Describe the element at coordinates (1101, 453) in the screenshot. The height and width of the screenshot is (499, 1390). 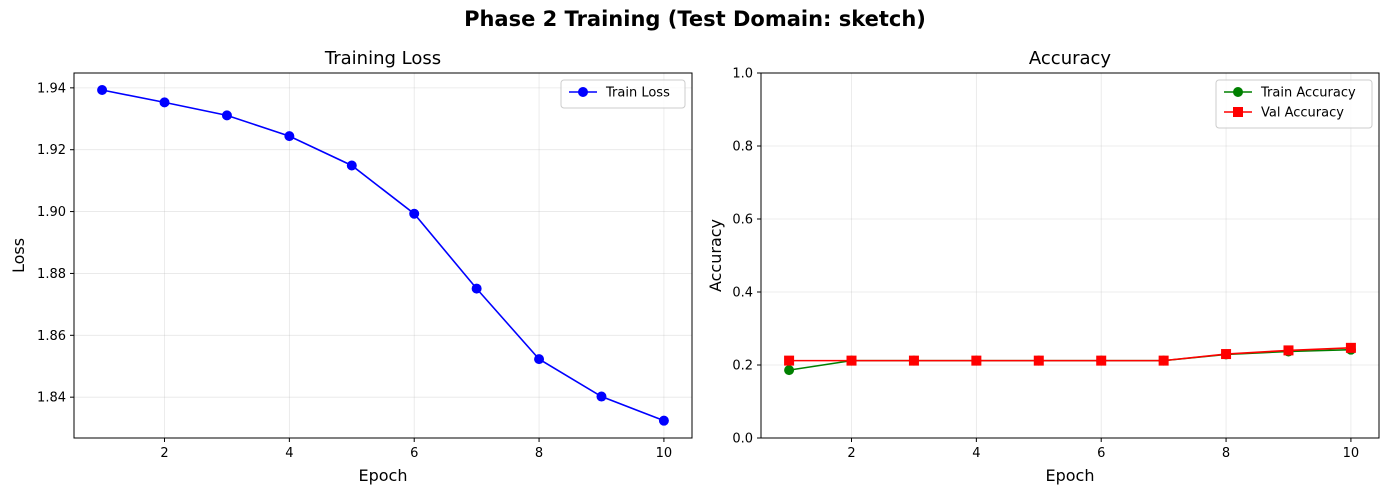
I see `accuracy-xtick-label-2: 6` at that location.